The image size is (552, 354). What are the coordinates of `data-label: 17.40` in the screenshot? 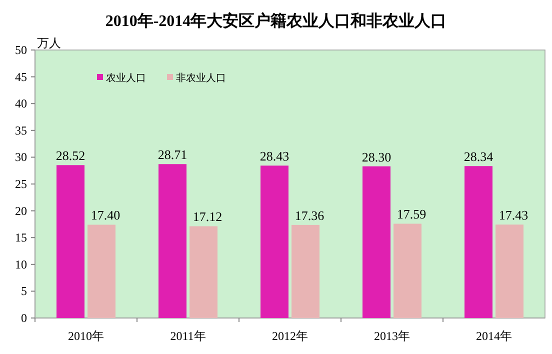 It's located at (105, 215).